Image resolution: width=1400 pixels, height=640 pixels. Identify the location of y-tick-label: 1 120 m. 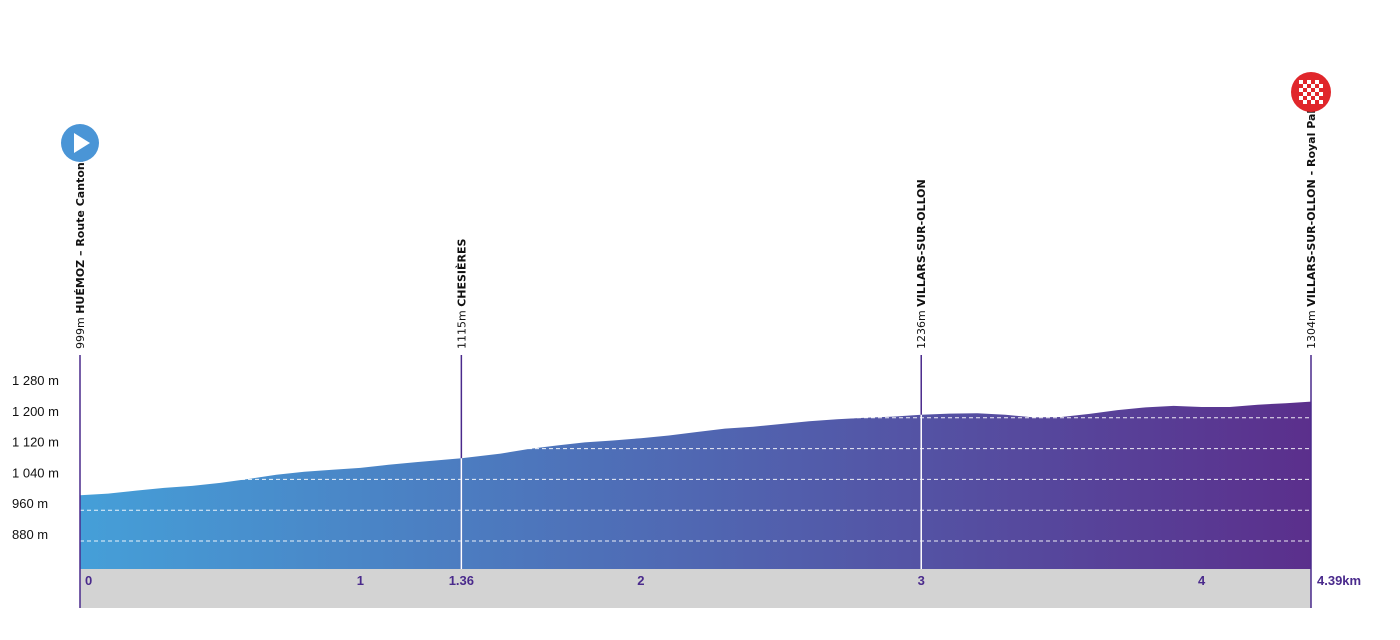
(35, 442).